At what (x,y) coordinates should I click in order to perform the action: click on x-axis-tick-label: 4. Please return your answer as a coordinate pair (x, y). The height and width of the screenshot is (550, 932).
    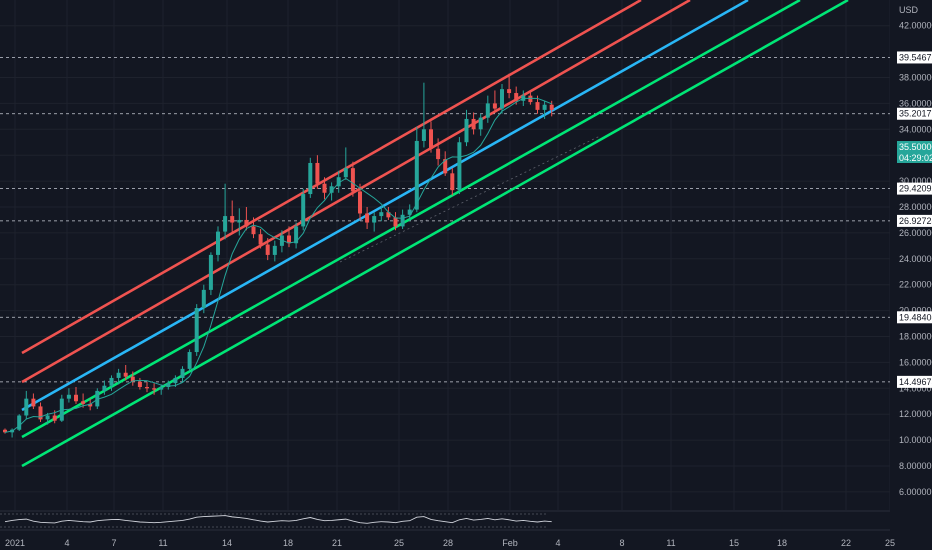
    Looking at the image, I should click on (557, 543).